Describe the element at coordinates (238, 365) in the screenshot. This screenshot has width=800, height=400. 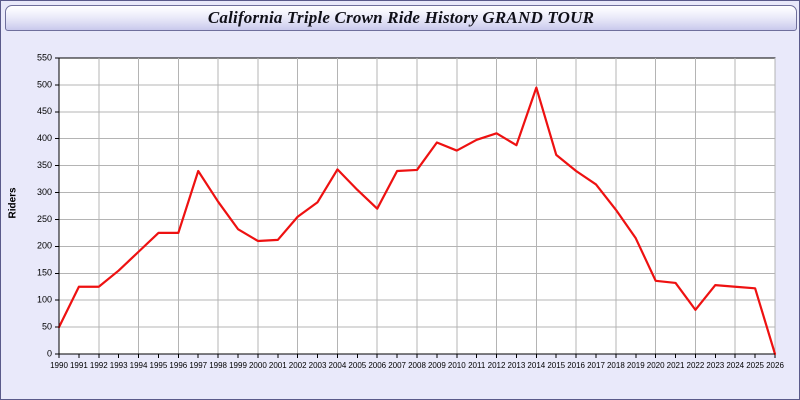
I see `svg-text: 1999` at that location.